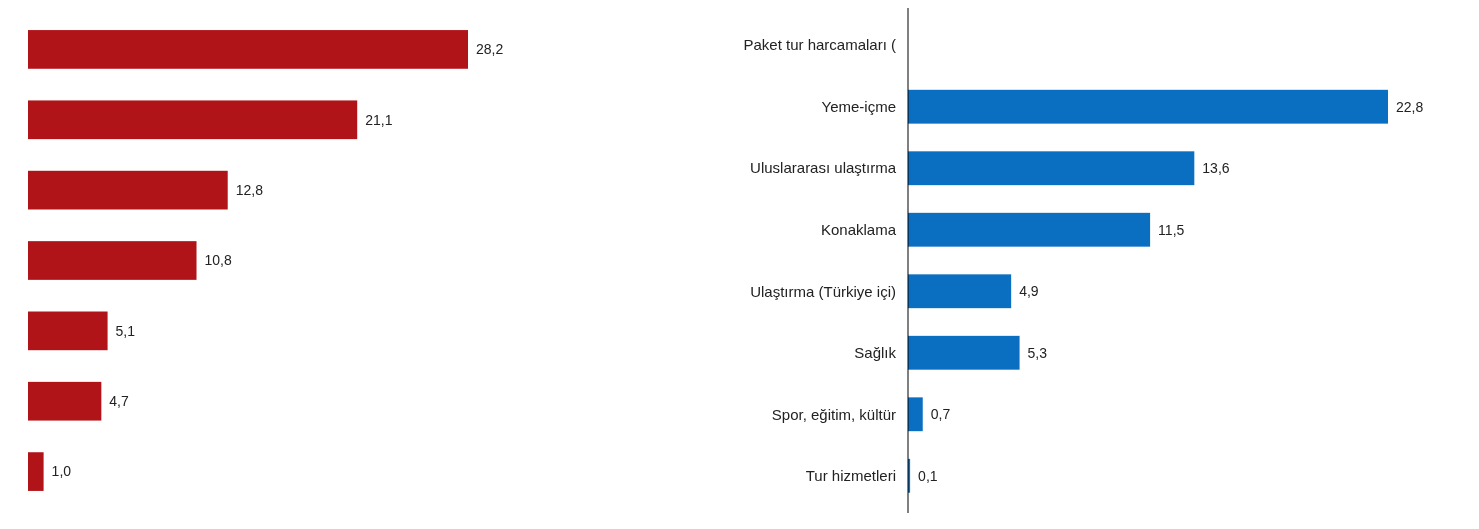  Describe the element at coordinates (379, 119) in the screenshot. I see `data-label: 21,1` at that location.